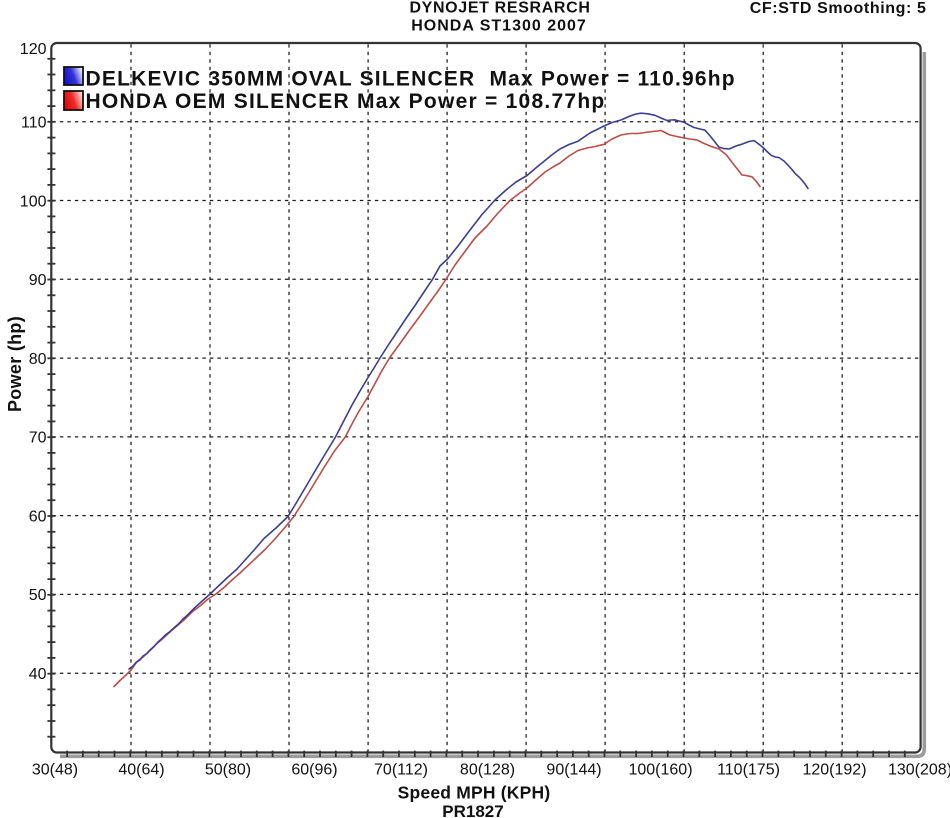  Describe the element at coordinates (15, 364) in the screenshot. I see `svg-text: Power (hp)` at that location.